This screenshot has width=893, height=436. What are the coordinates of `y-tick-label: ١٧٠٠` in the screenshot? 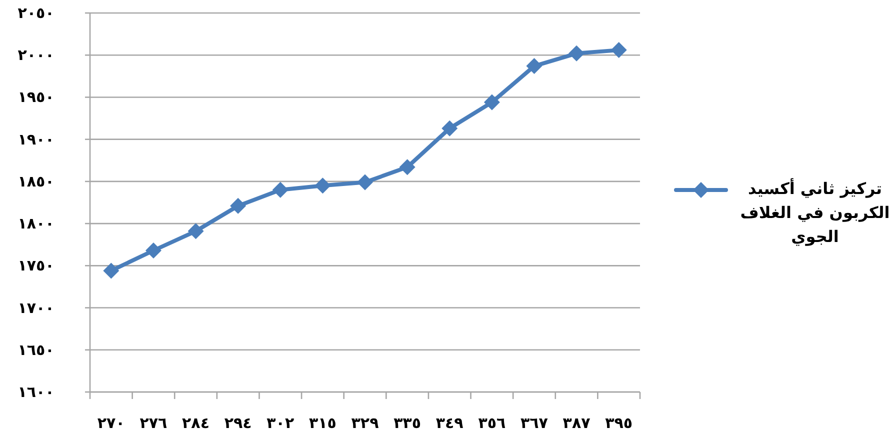 It's located at (36, 307).